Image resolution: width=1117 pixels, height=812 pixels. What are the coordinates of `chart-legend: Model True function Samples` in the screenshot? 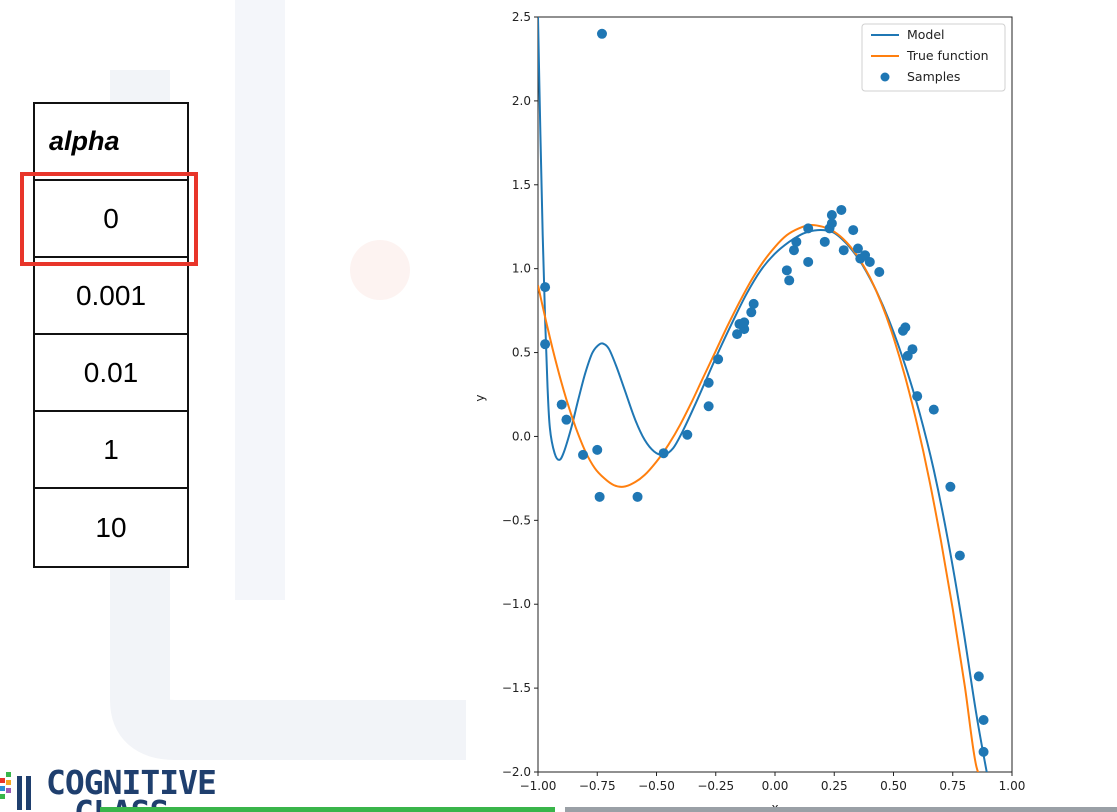 It's located at (933, 57).